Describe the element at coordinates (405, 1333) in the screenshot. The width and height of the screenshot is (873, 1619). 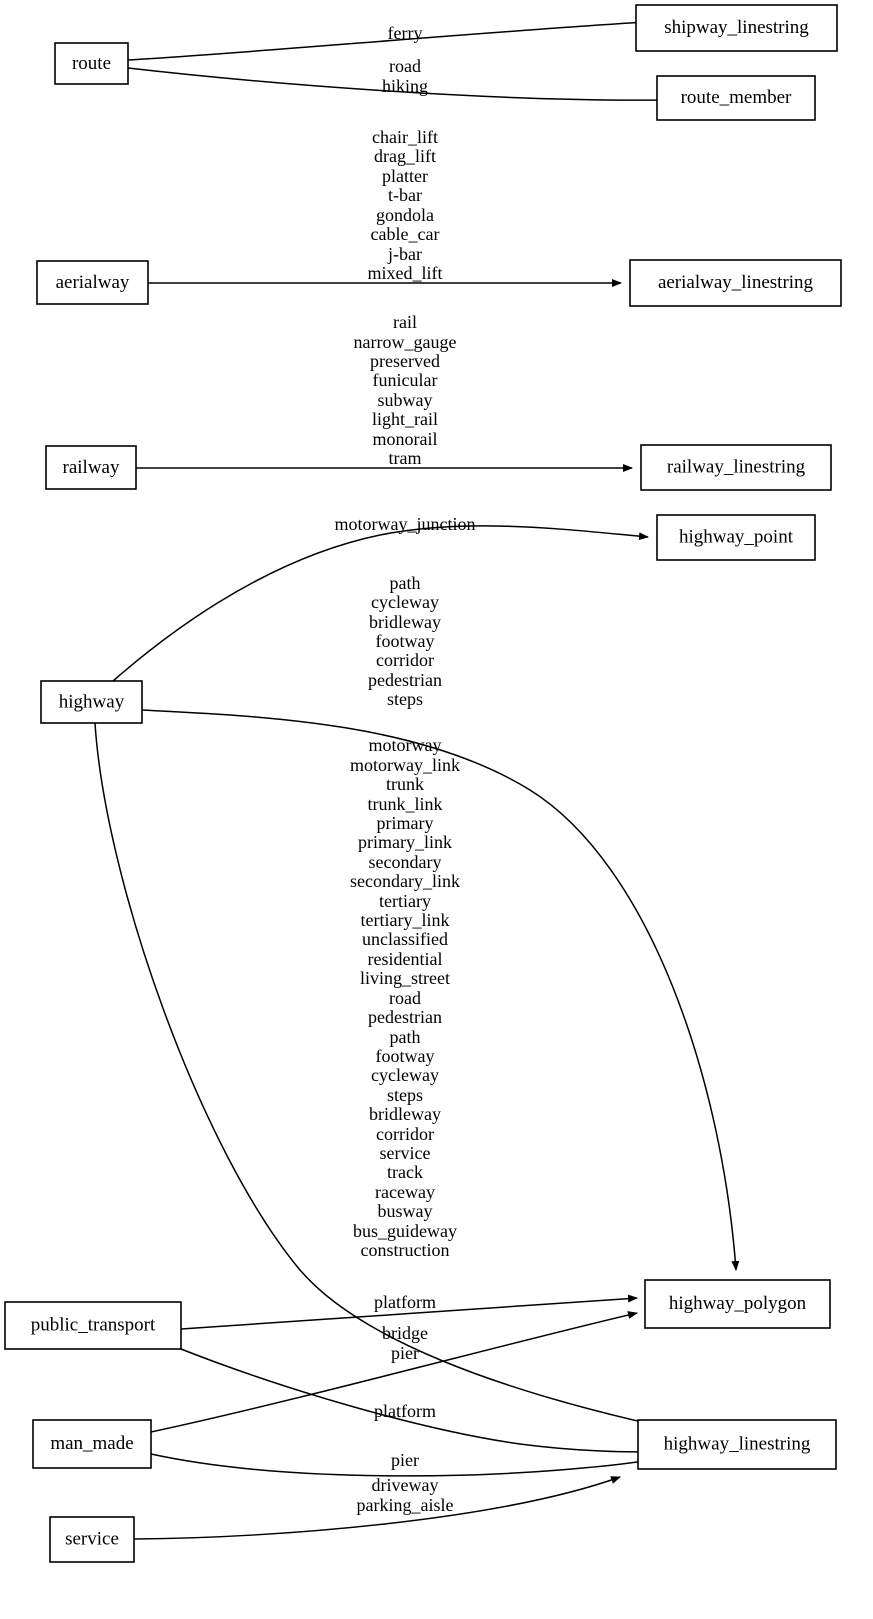
I see `edge-label-bridge: bridge` at that location.